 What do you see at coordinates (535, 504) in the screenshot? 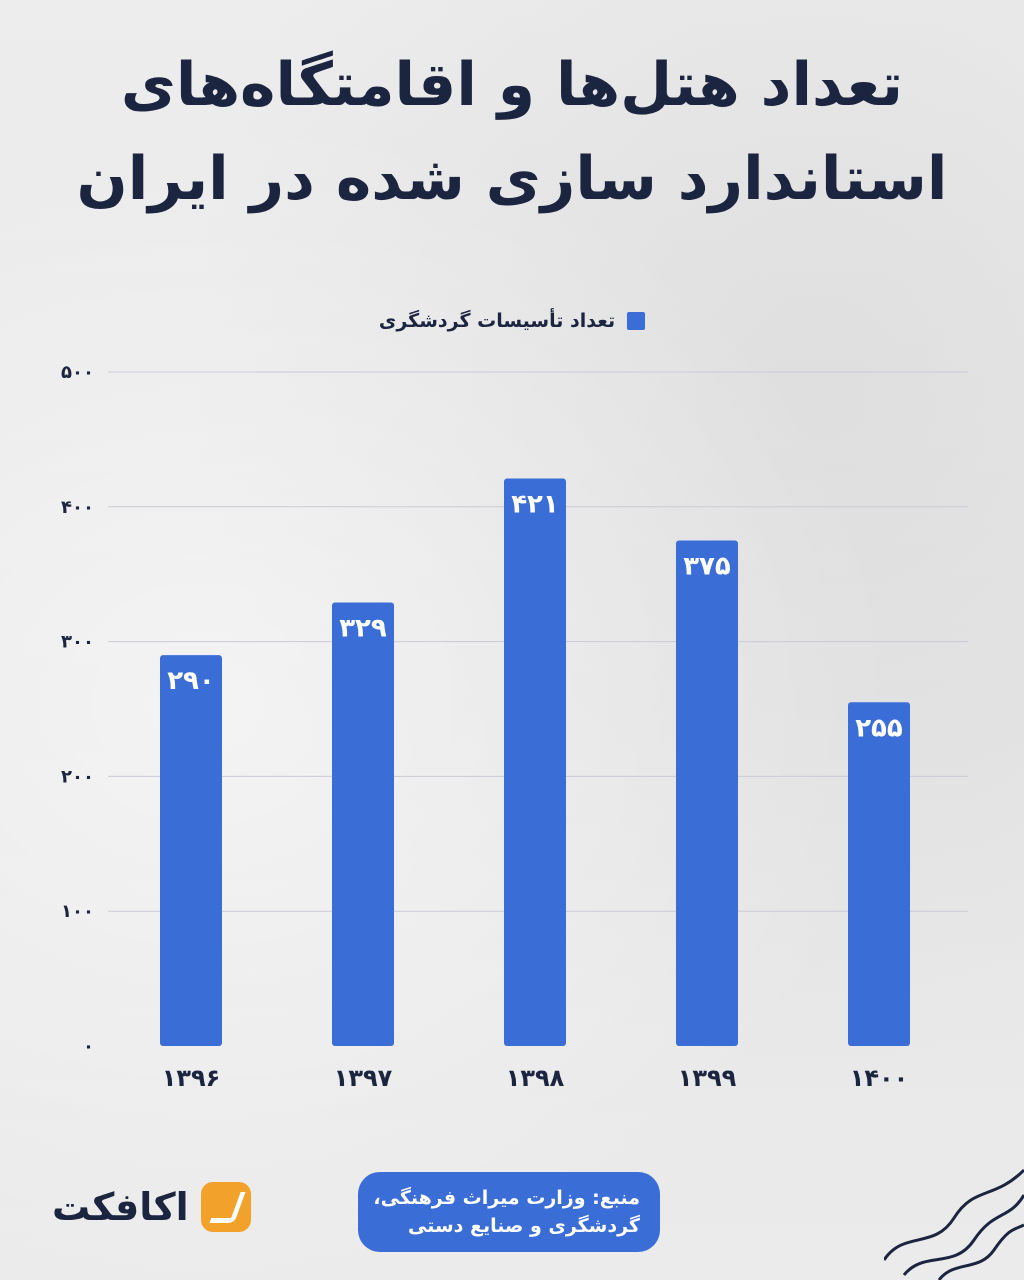
I see `bar-value-label: ۴۲۱` at bounding box center [535, 504].